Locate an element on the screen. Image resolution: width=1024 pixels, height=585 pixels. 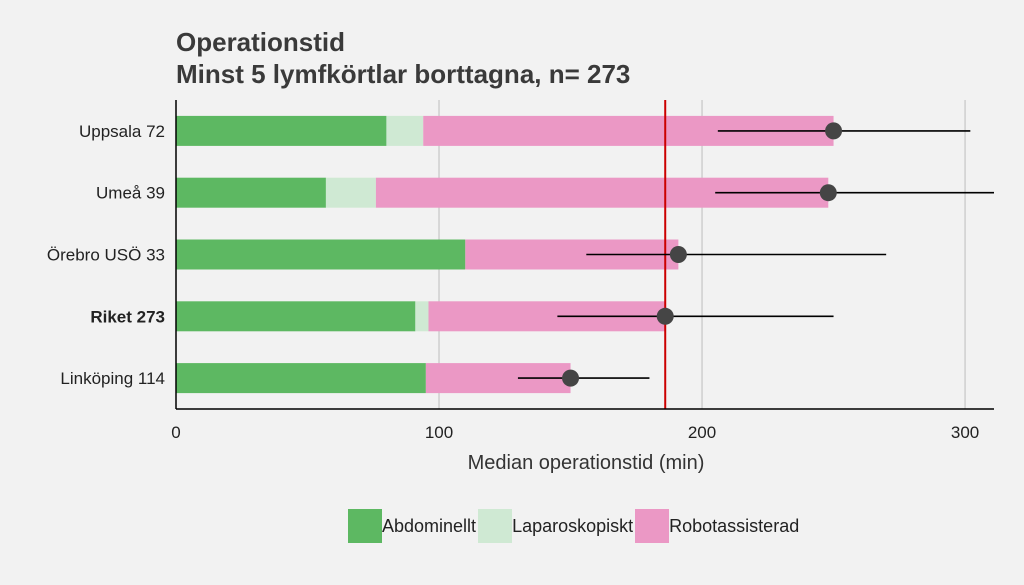
chart-subtitle-line: Minst 5 lymfkörtlar borttagna, n= 273 is located at coordinates (403, 74).